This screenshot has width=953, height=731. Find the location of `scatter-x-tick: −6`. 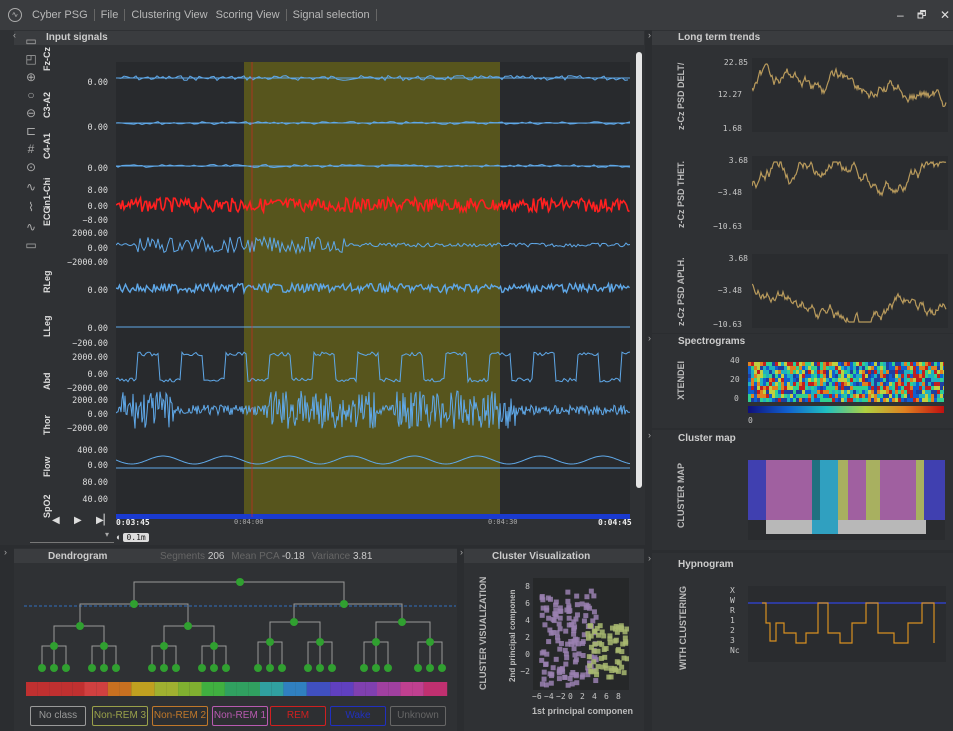

scatter-x-tick: −6 is located at coordinates (537, 696).